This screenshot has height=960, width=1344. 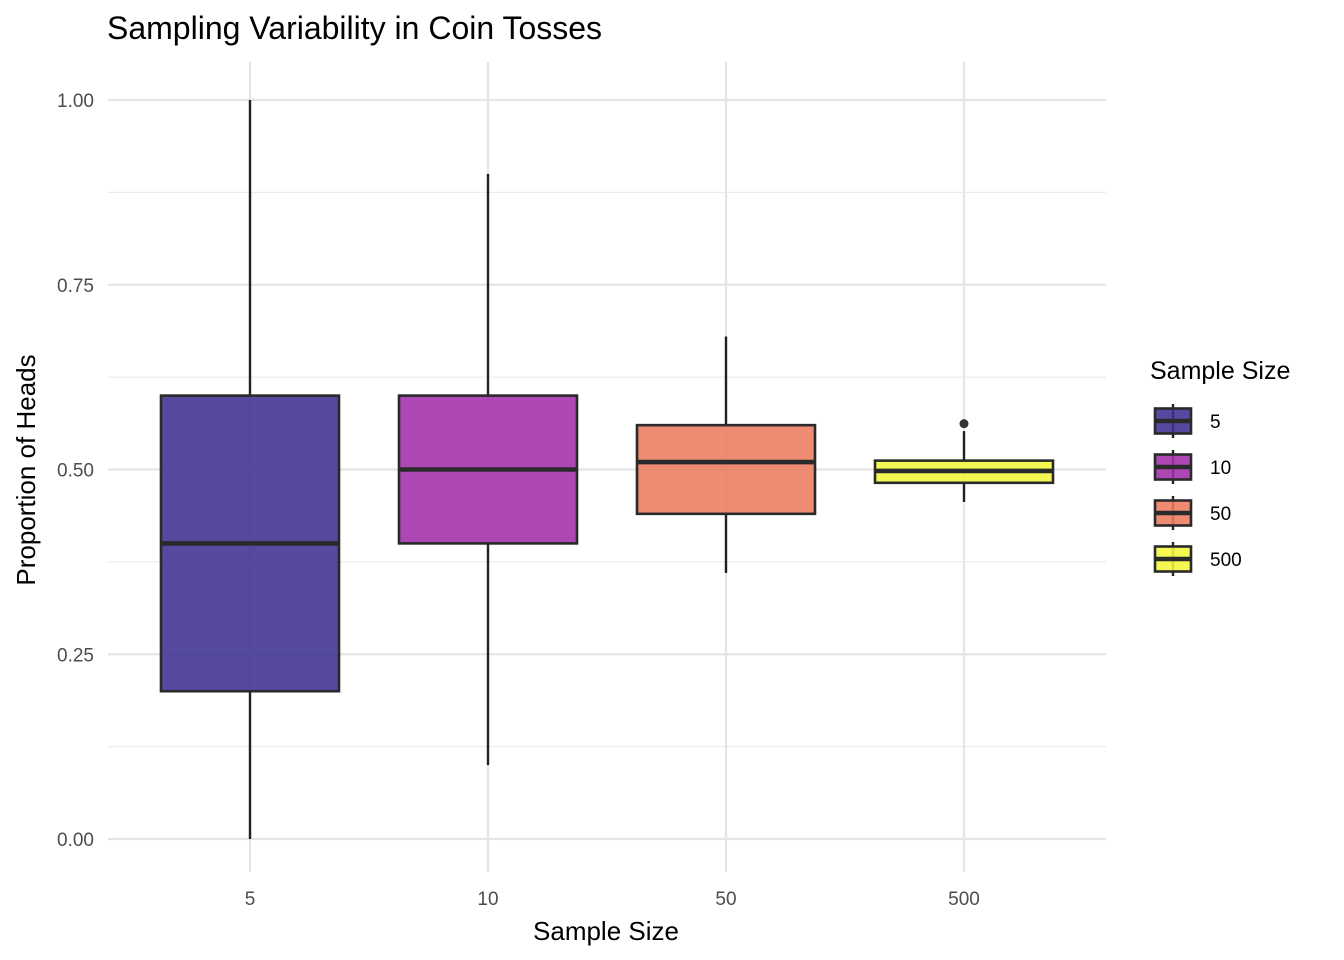 I want to click on y-tick-label: 0.50, so click(x=75, y=471).